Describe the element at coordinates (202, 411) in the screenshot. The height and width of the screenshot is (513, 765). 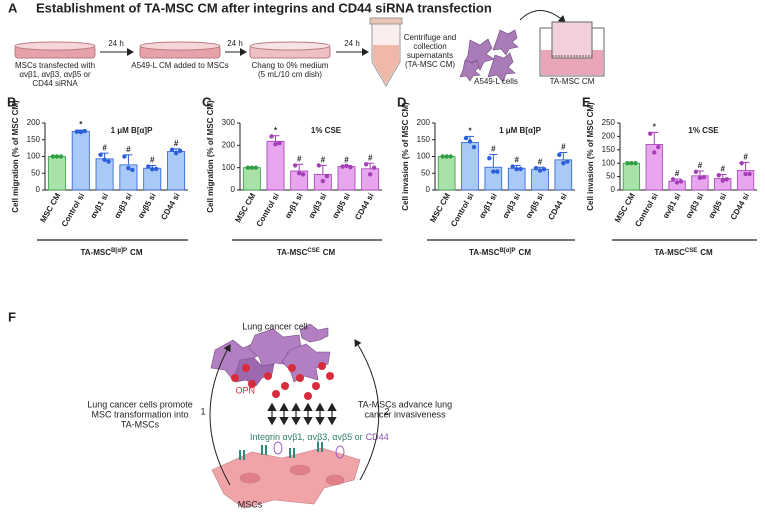
I see `step-number: 1` at that location.